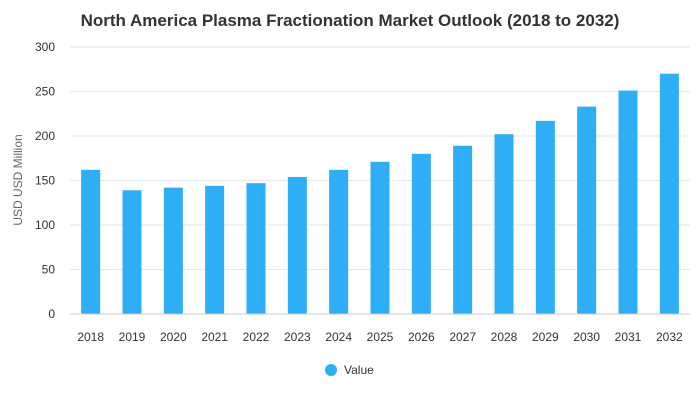  I want to click on x-tick-label: 2028, so click(504, 337).